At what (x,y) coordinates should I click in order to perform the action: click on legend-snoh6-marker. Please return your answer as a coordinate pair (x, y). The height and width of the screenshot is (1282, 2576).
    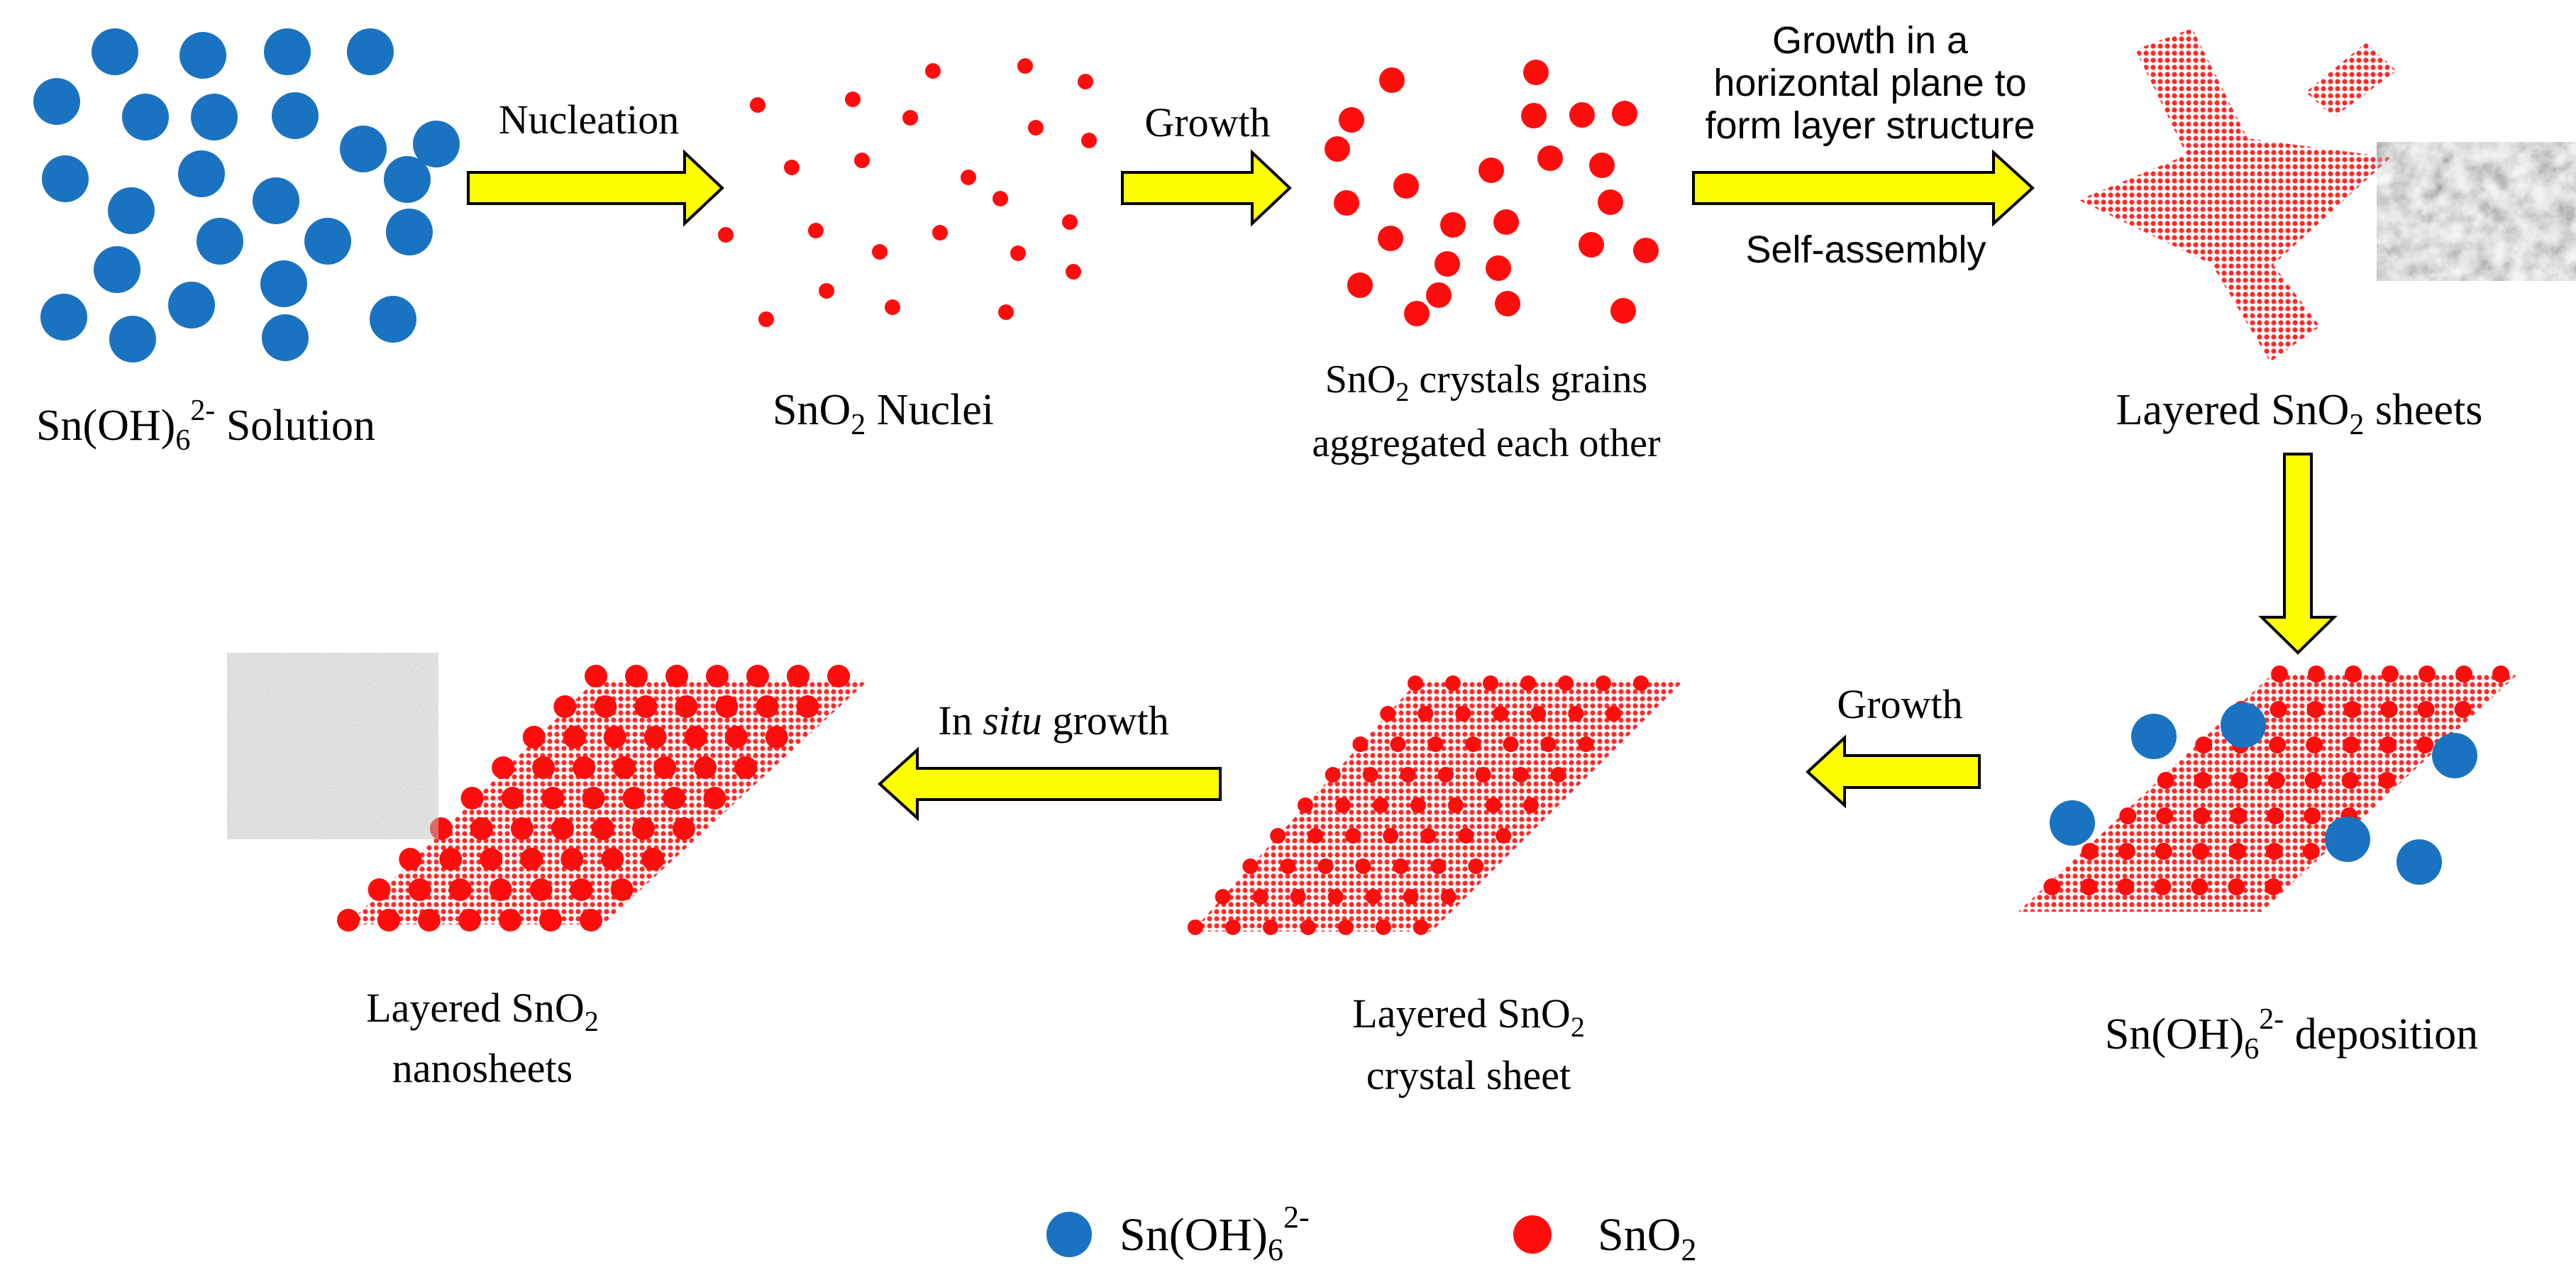
    Looking at the image, I should click on (1069, 1234).